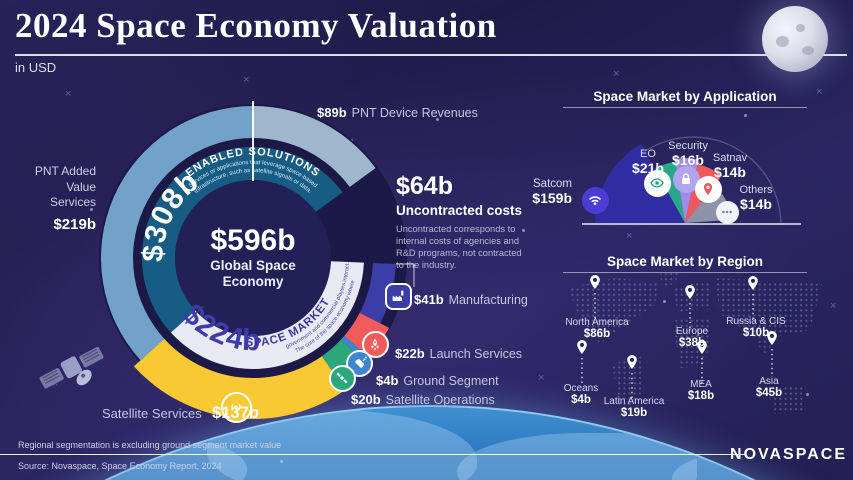  Describe the element at coordinates (685, 261) in the screenshot. I see `region-panel-title: Space Market by Region` at that location.